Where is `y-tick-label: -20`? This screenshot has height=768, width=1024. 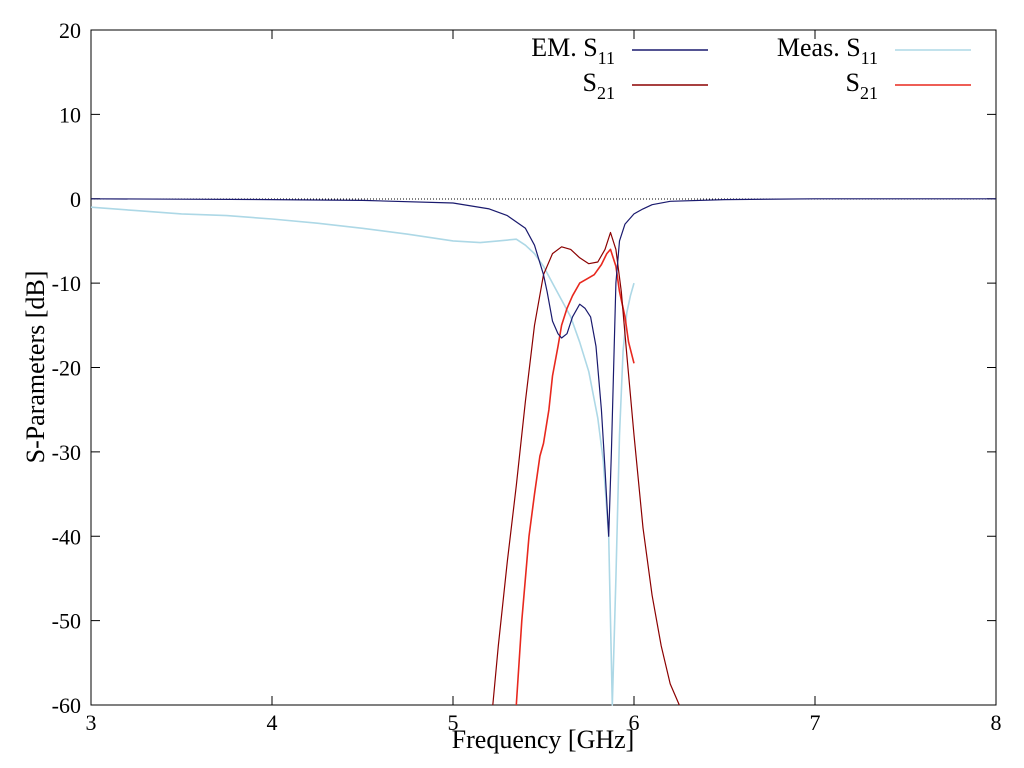
y-tick-label: -20 is located at coordinates (66, 368).